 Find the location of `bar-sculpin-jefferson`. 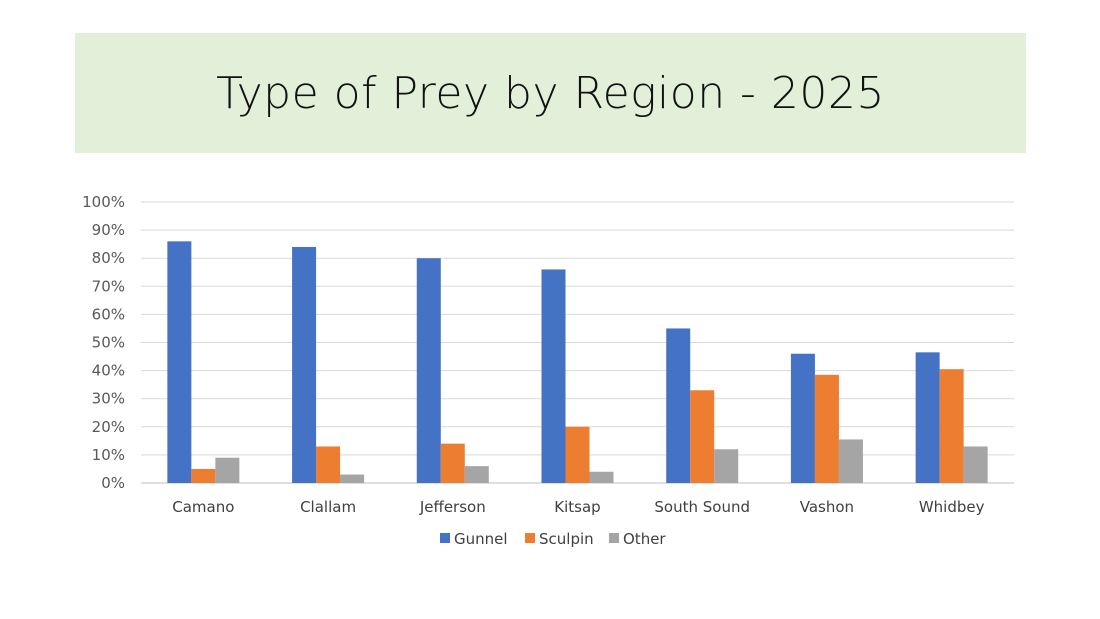

bar-sculpin-jefferson is located at coordinates (452, 463).